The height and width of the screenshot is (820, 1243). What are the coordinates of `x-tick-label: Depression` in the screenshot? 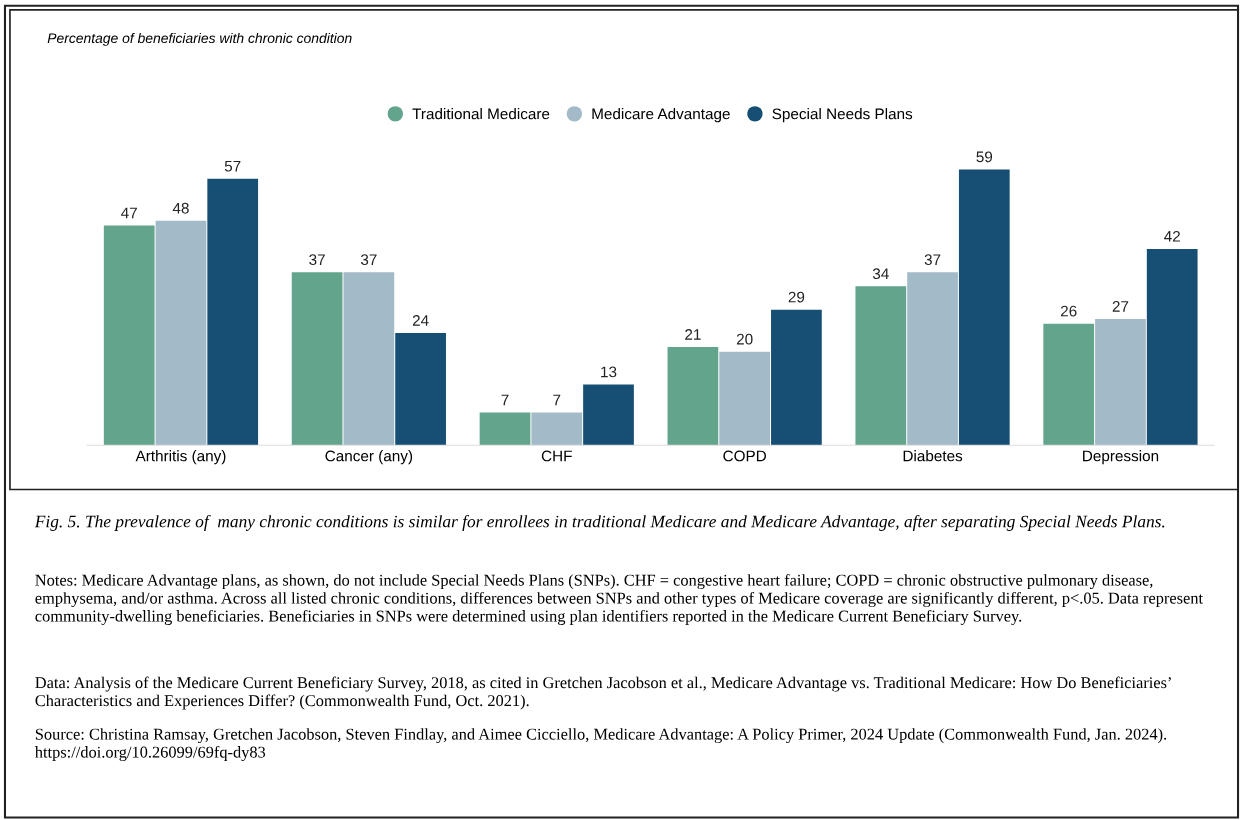 It's located at (1121, 457).